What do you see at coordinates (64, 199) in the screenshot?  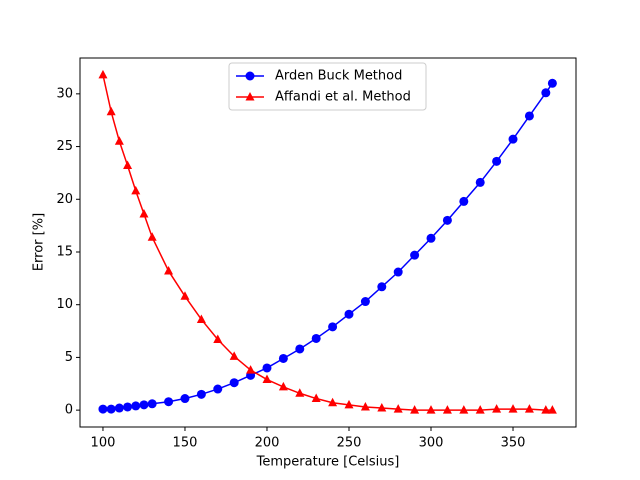 I see `y-tick-label: 20` at bounding box center [64, 199].